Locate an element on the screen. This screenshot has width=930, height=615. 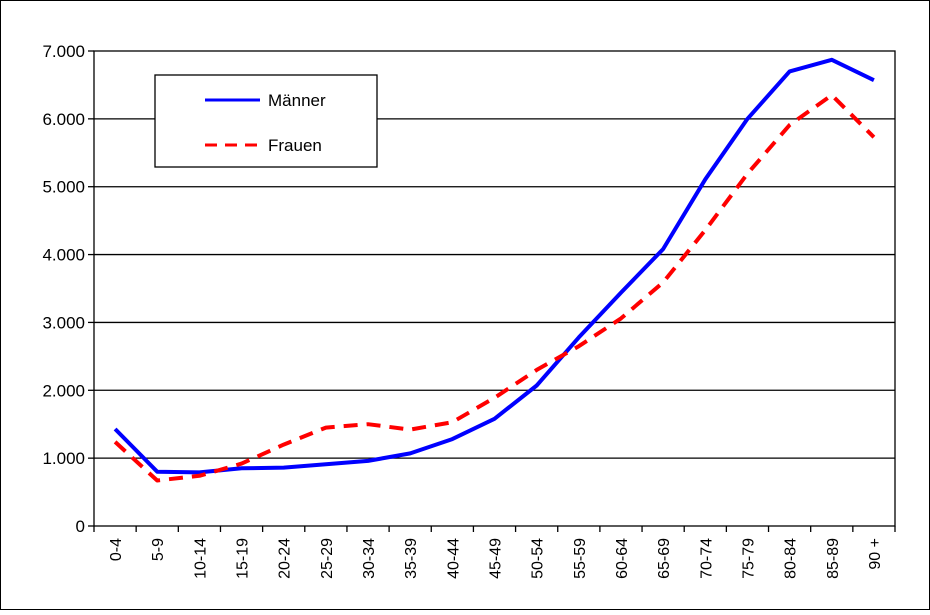
x-tick-label: 10-14 is located at coordinates (200, 558).